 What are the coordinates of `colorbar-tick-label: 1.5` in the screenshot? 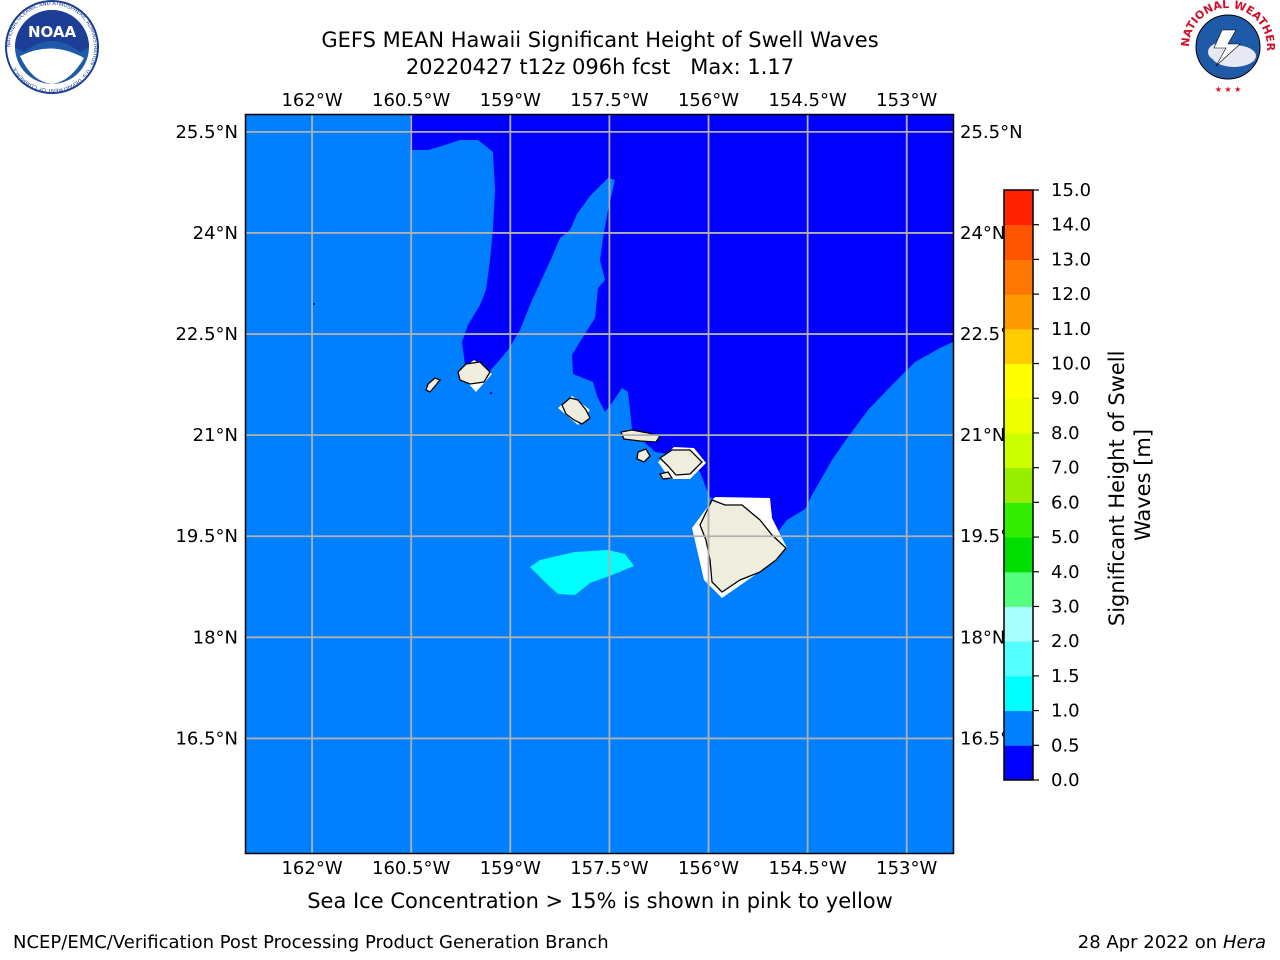 It's located at (1065, 676).